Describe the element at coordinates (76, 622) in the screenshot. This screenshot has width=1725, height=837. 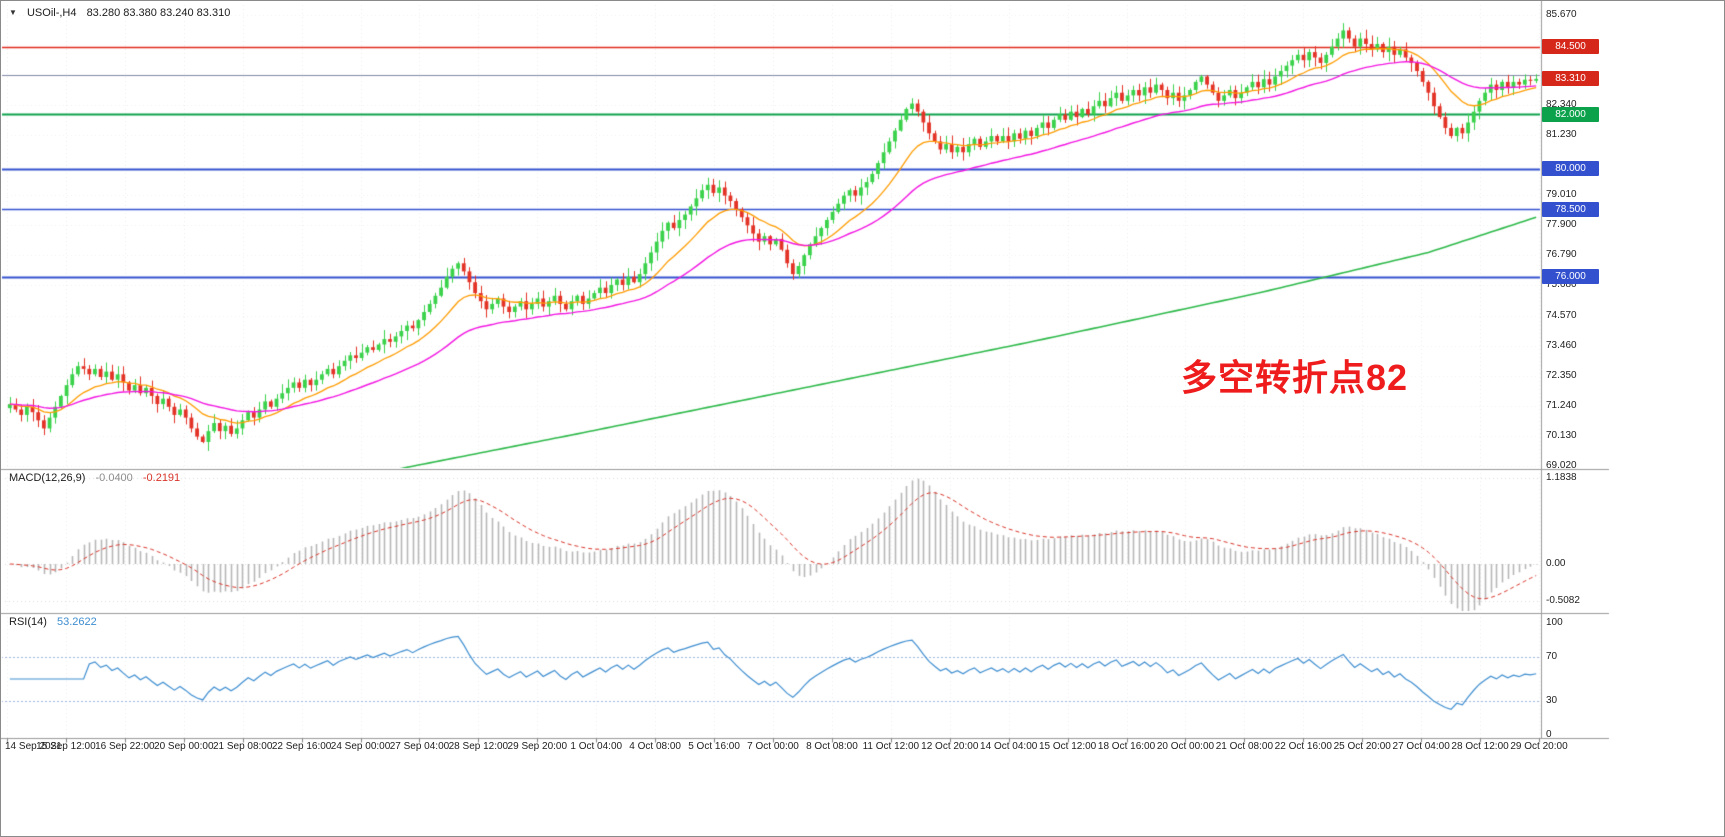
I see `rsi-value: 53.2622` at that location.